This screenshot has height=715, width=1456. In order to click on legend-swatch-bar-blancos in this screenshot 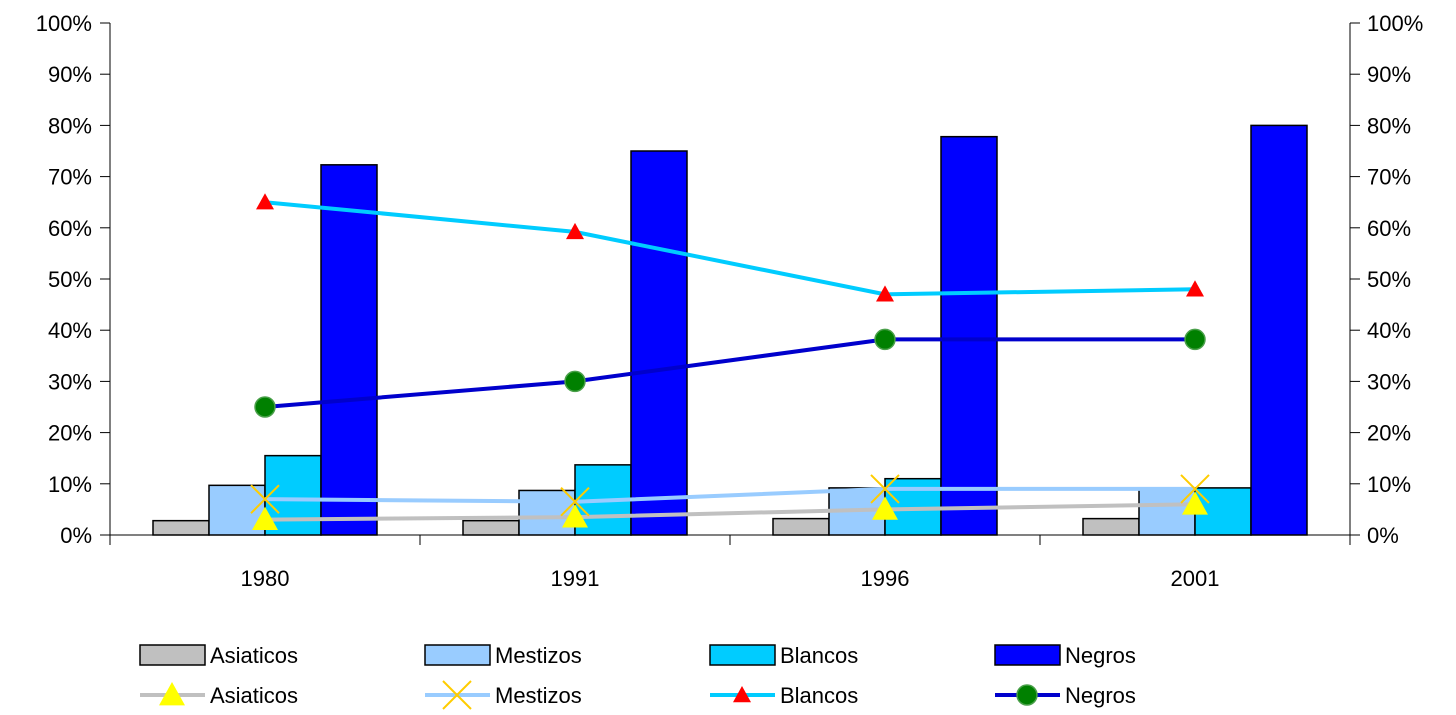, I will do `click(742, 655)`.